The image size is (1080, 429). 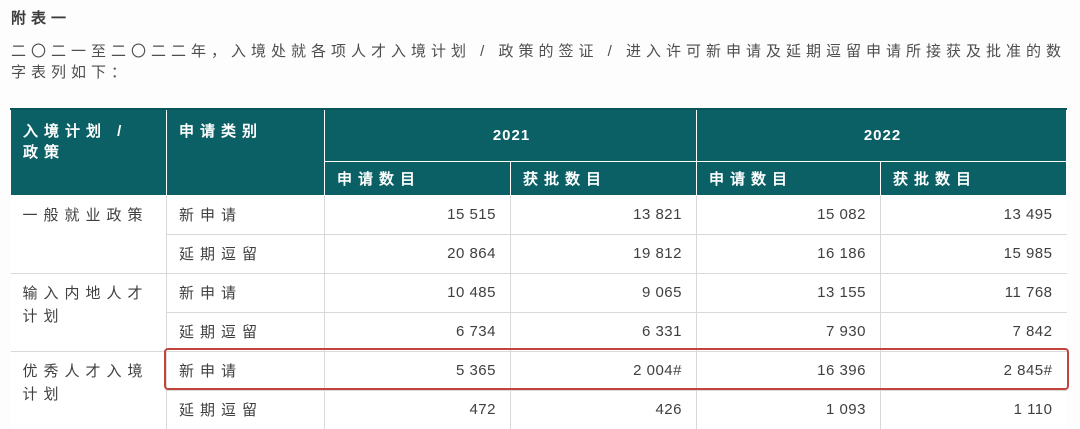 What do you see at coordinates (788, 332) in the screenshot?
I see `value-cell: 7 930` at bounding box center [788, 332].